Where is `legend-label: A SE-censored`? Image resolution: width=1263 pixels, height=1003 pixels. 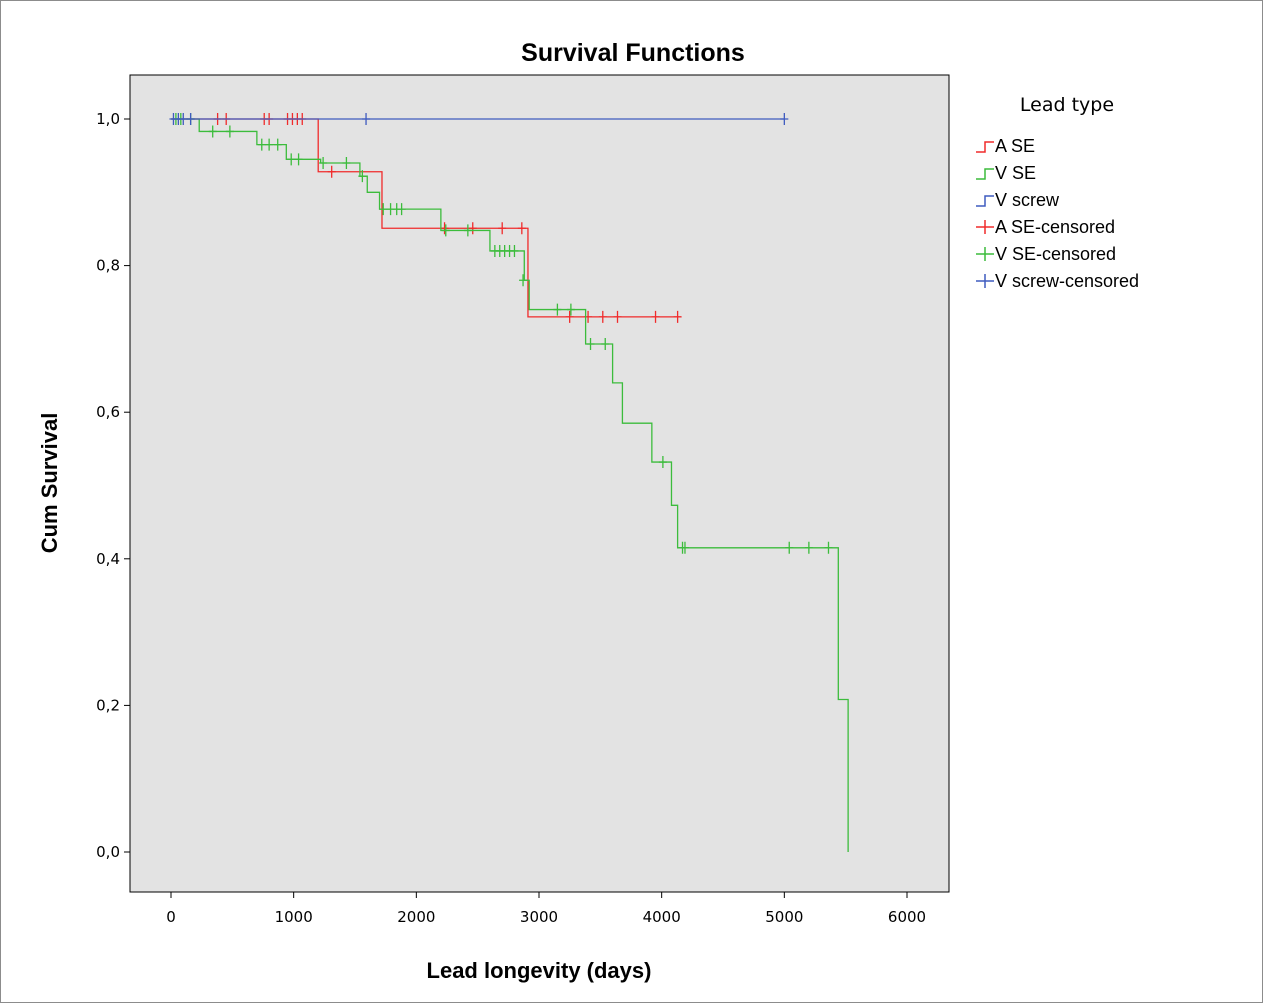 legend-label: A SE-censored is located at coordinates (1055, 227).